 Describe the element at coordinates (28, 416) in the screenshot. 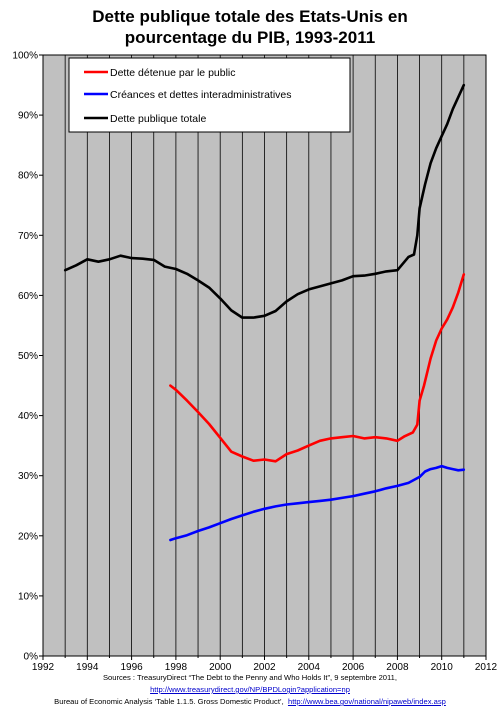

I see `y-tick-label: 40%` at that location.